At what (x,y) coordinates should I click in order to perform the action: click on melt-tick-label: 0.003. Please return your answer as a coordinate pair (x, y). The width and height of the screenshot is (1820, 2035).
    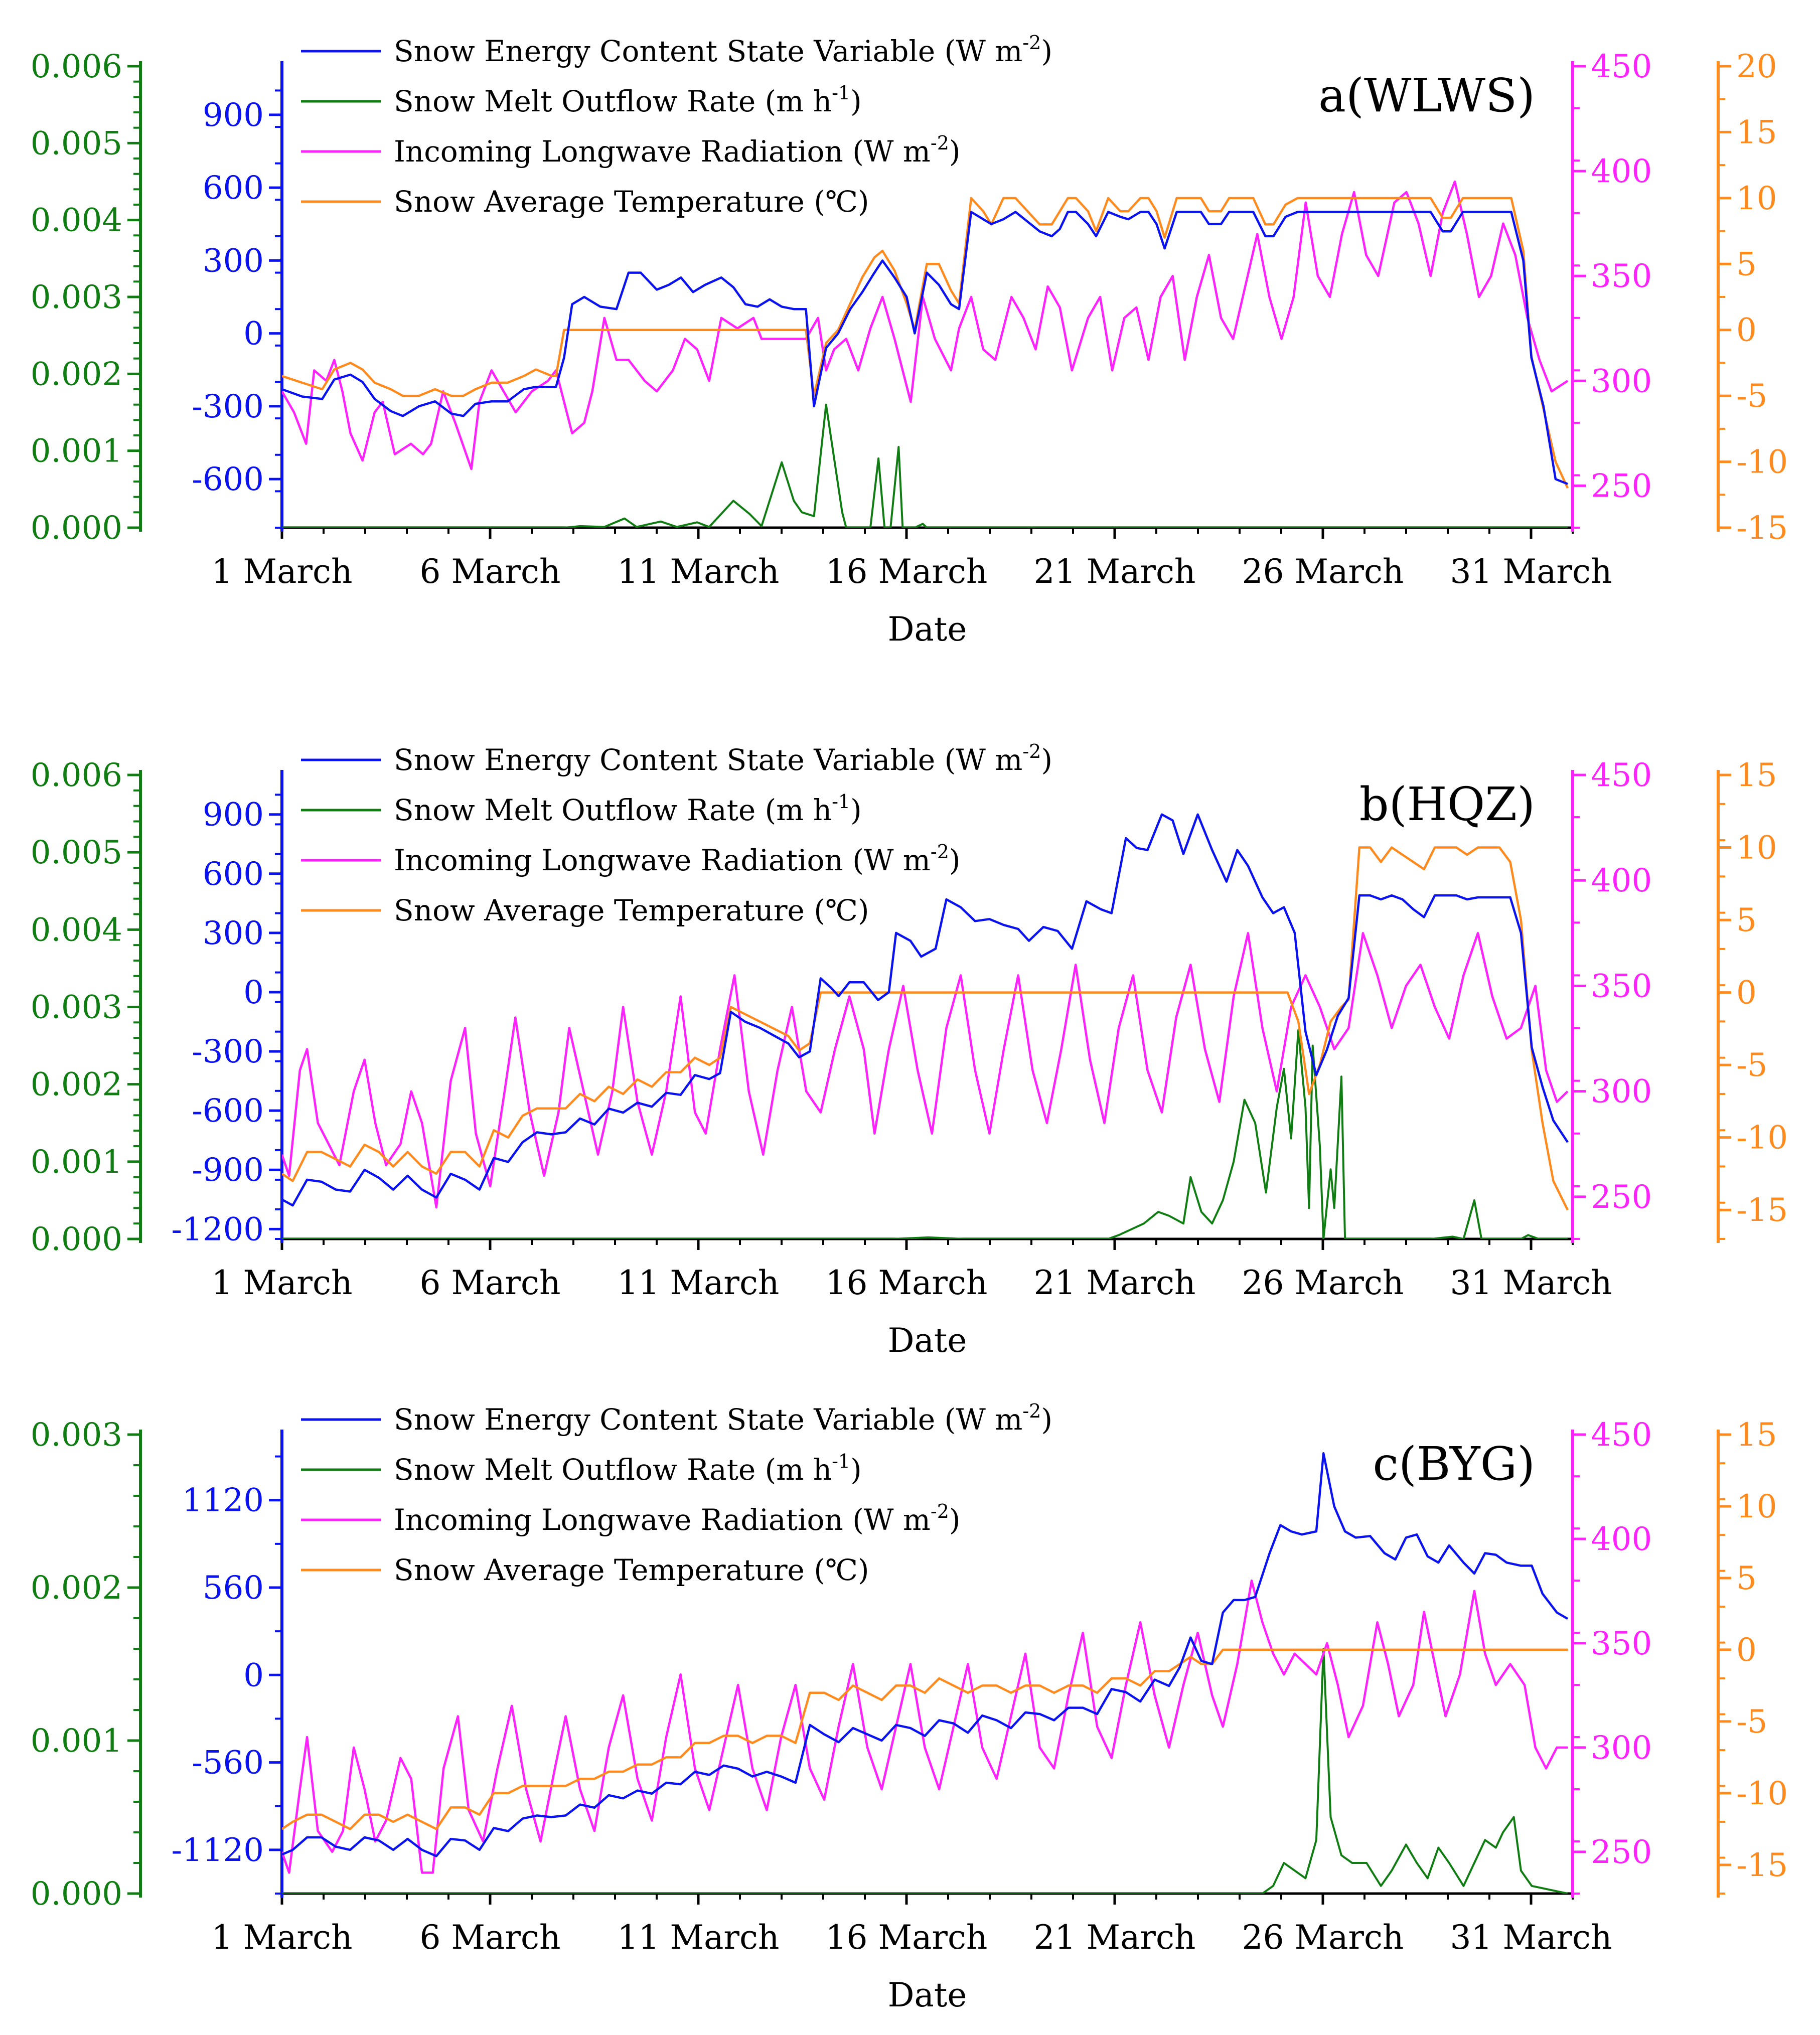
    Looking at the image, I should click on (76, 1436).